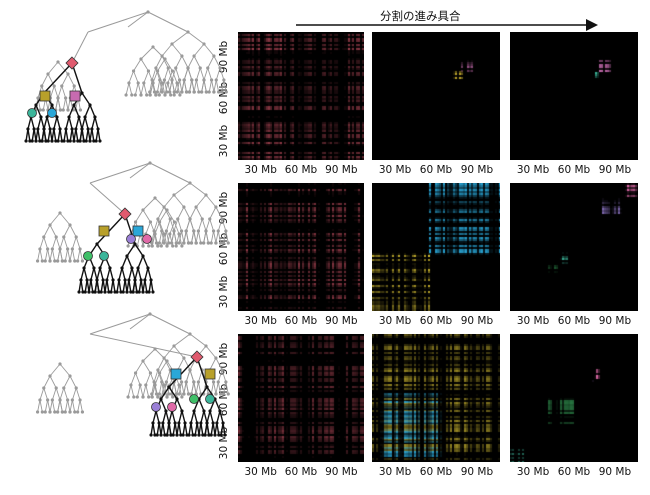 This screenshot has height=495, width=650. I want to click on tree-node-circle-green, so click(88, 256).